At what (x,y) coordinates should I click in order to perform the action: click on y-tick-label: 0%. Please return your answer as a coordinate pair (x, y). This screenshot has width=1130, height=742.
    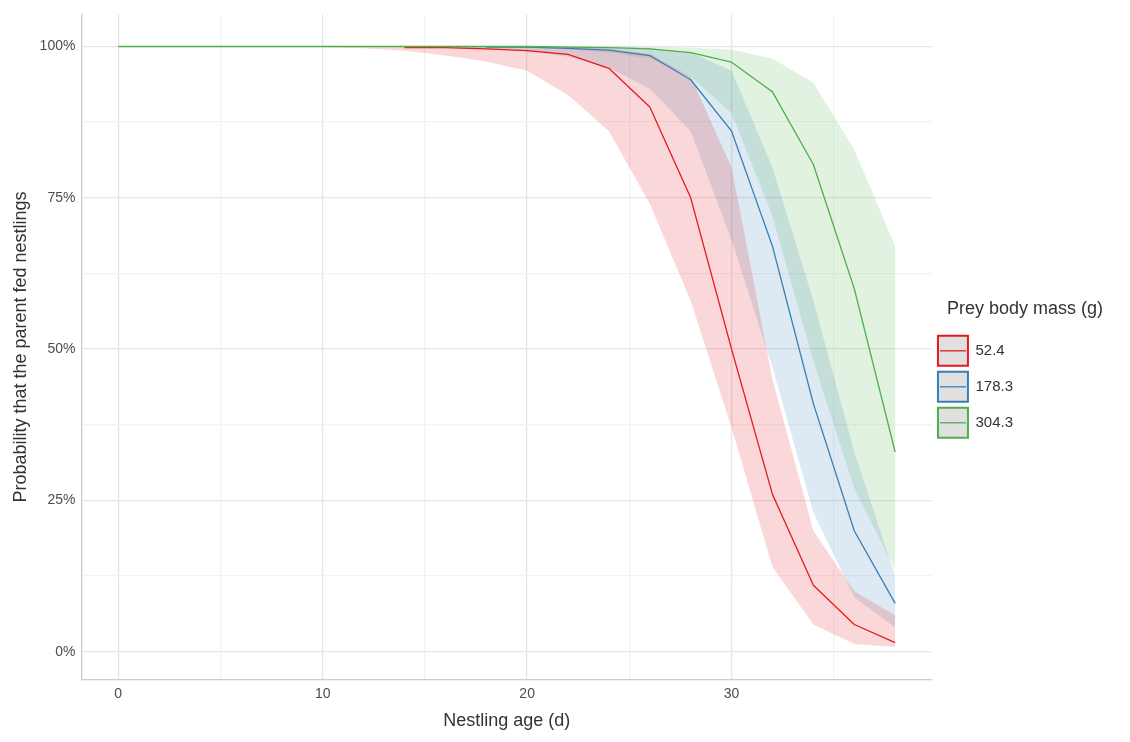
    Looking at the image, I should click on (65, 650).